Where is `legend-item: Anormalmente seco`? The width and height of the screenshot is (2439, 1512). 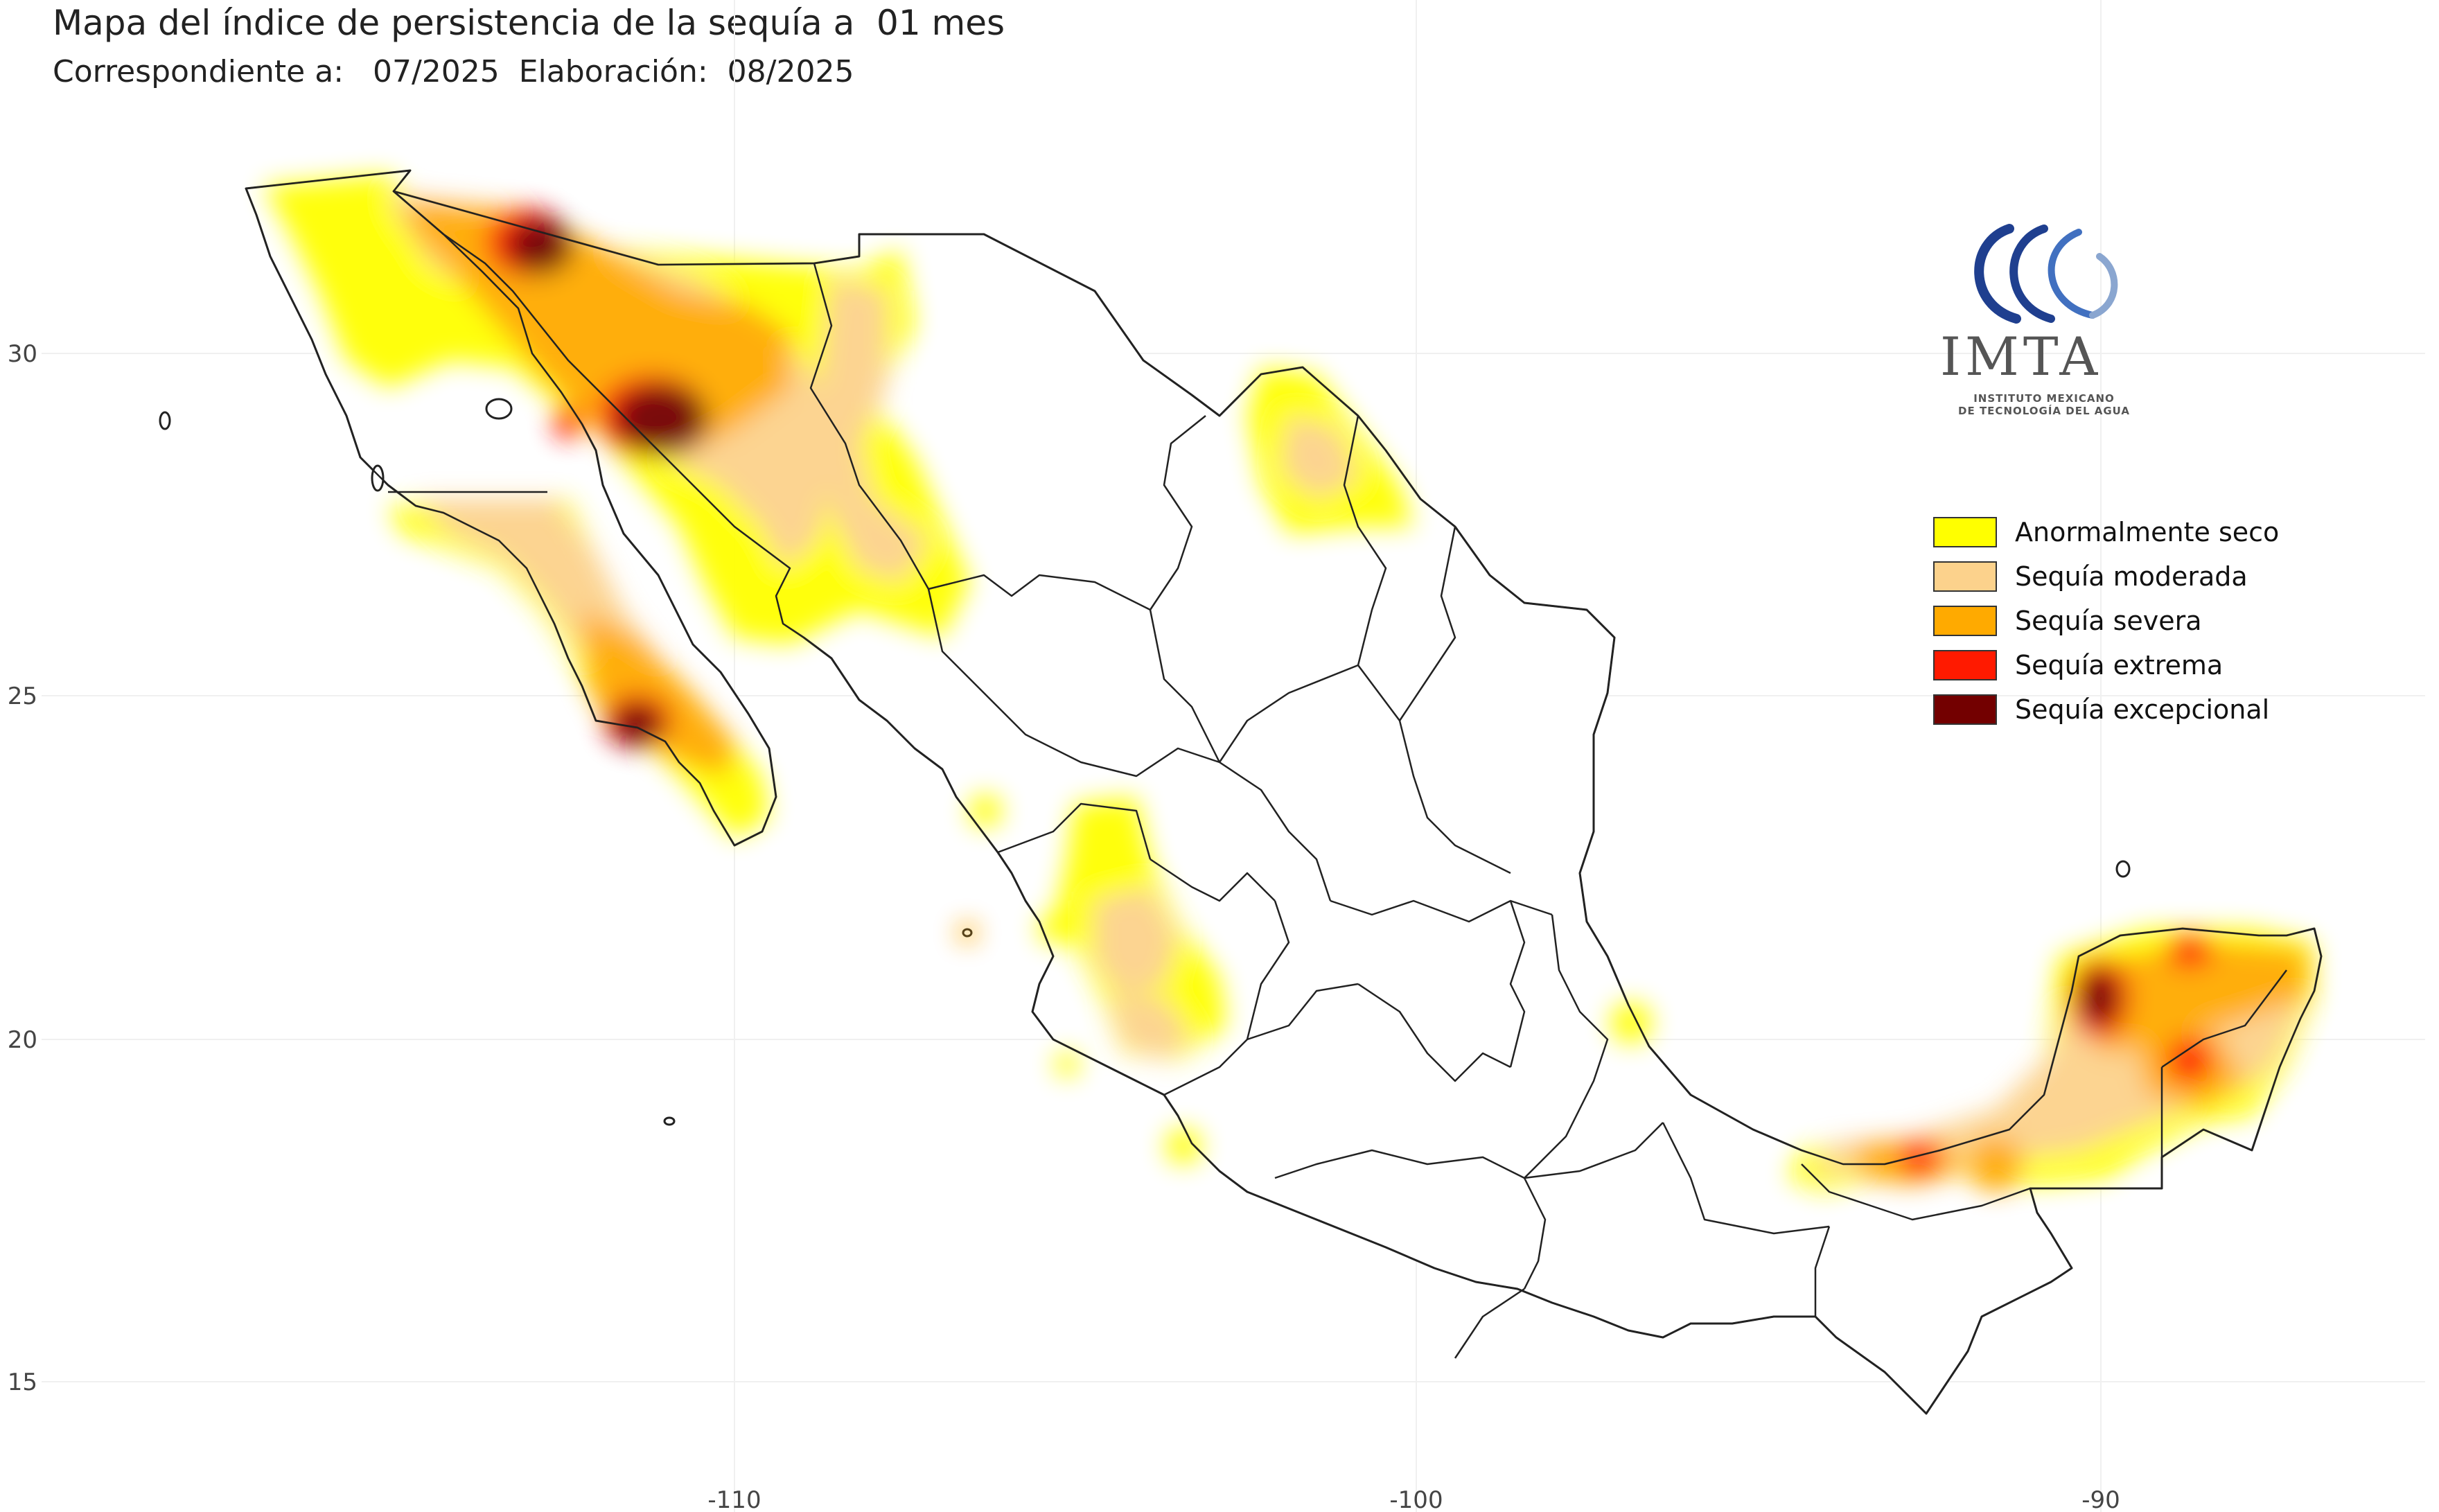 legend-item: Anormalmente seco is located at coordinates (2106, 532).